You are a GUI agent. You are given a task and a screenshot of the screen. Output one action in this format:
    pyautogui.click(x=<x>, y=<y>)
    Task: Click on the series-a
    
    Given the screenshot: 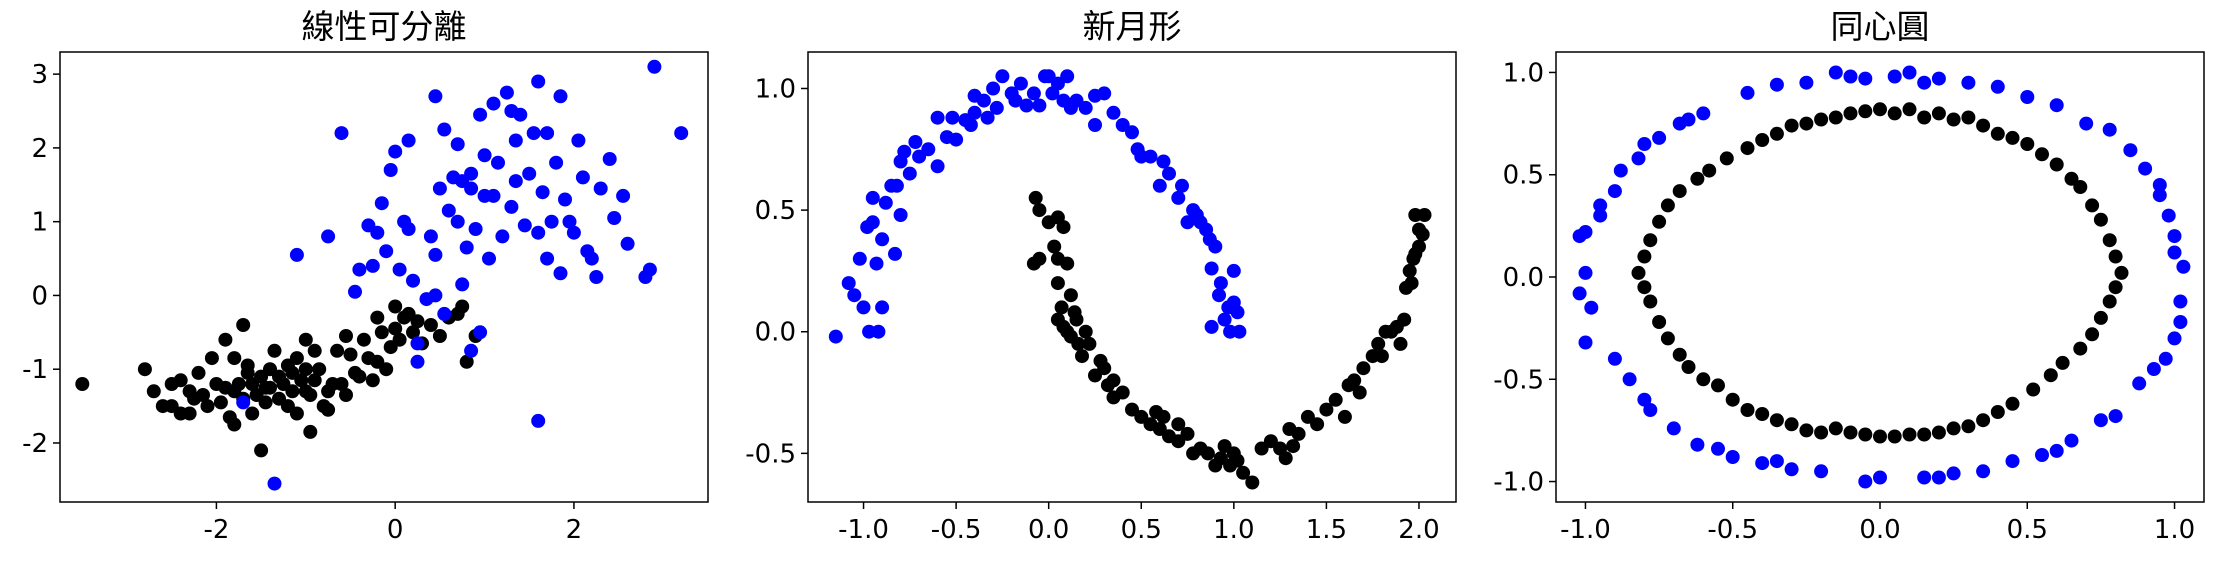 What is the action you would take?
    pyautogui.click(x=1229, y=340)
    